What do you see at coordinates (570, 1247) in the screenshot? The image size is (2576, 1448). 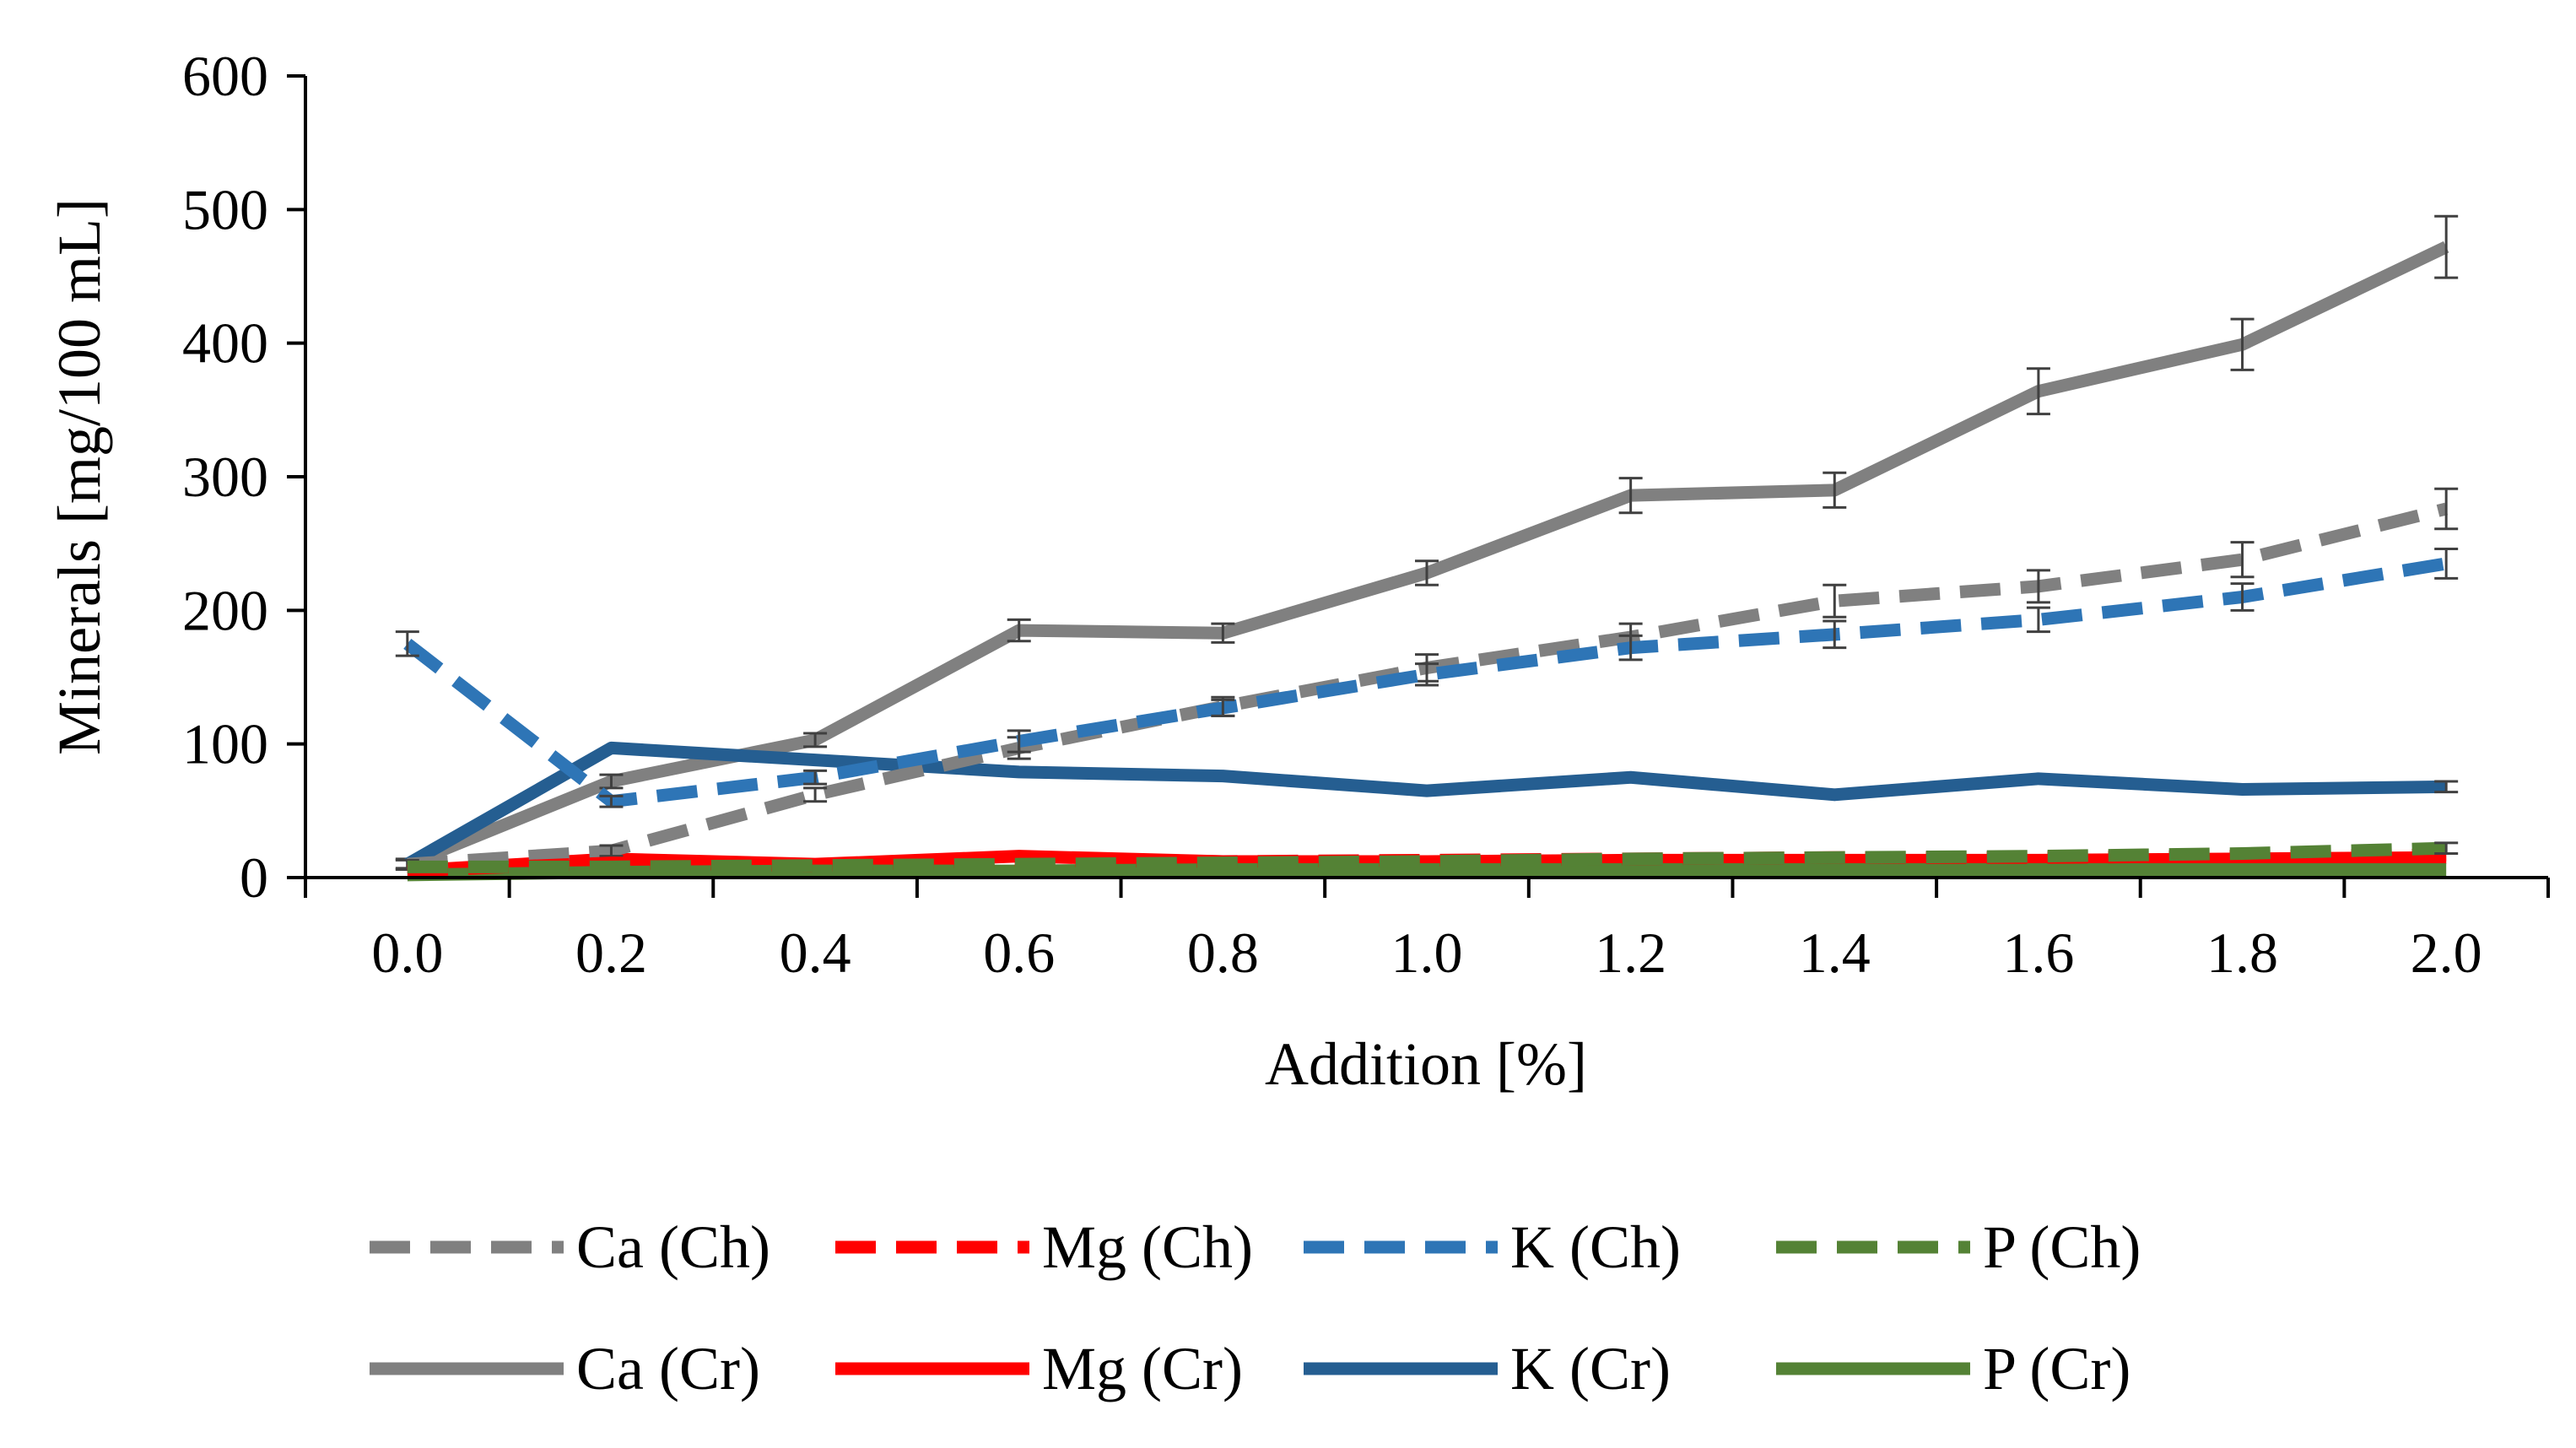 I see `legend-item-ca-ch: Ca (Ch)` at bounding box center [570, 1247].